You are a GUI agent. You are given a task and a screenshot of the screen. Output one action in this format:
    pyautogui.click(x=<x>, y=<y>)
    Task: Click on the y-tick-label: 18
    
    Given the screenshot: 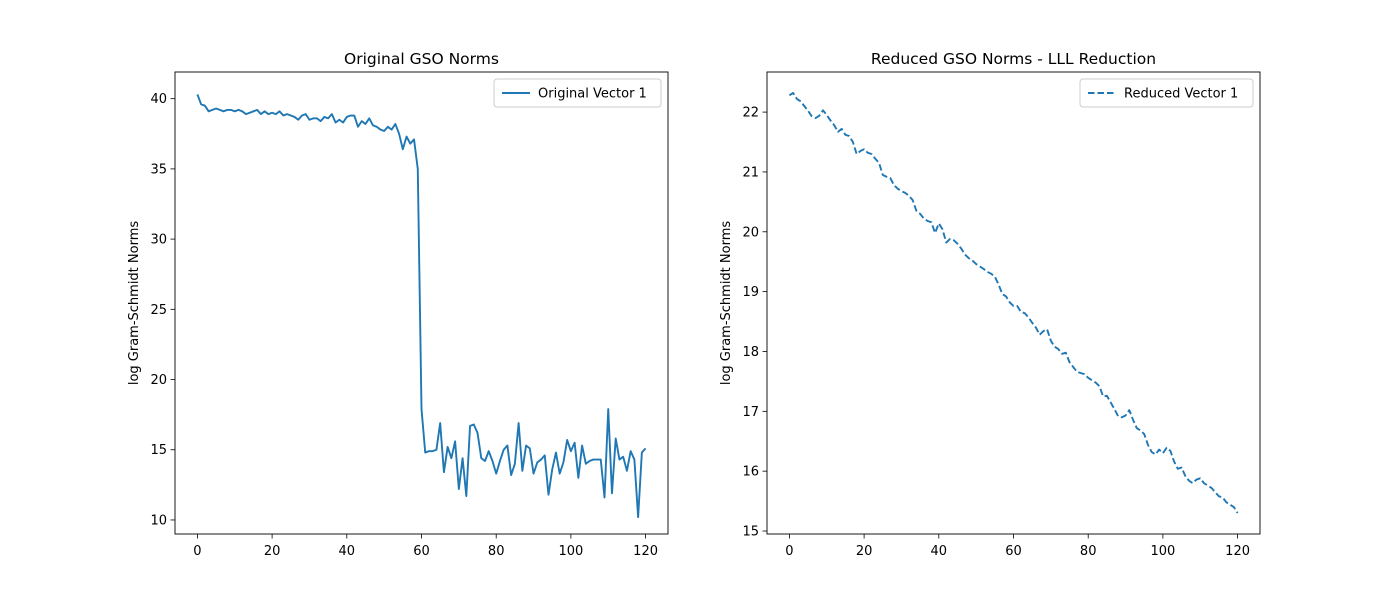 What is the action you would take?
    pyautogui.click(x=750, y=352)
    